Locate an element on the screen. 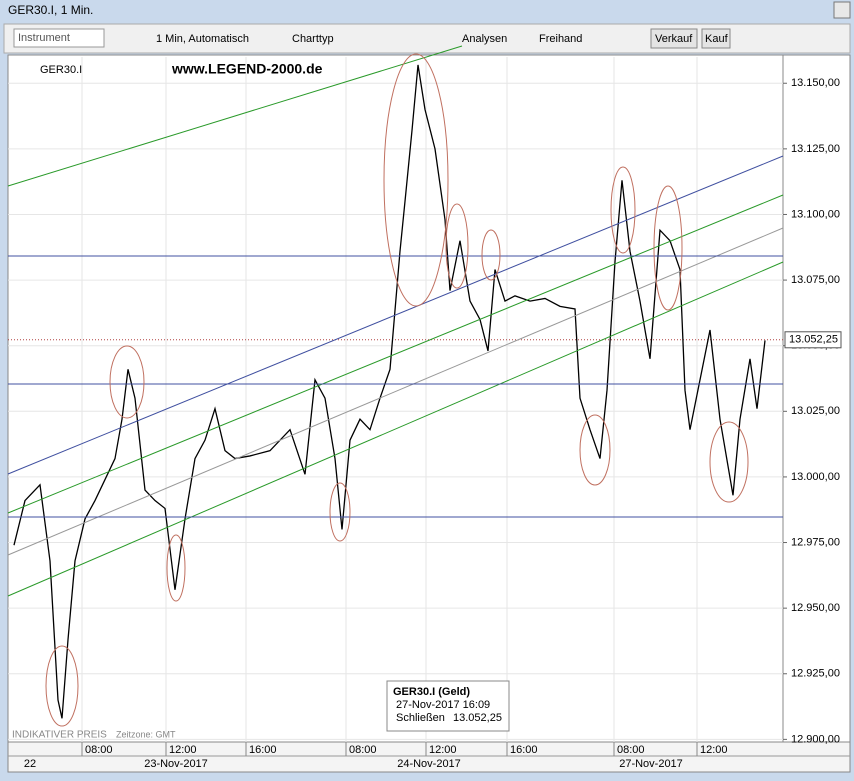 The image size is (854, 781). close-button is located at coordinates (842, 10).